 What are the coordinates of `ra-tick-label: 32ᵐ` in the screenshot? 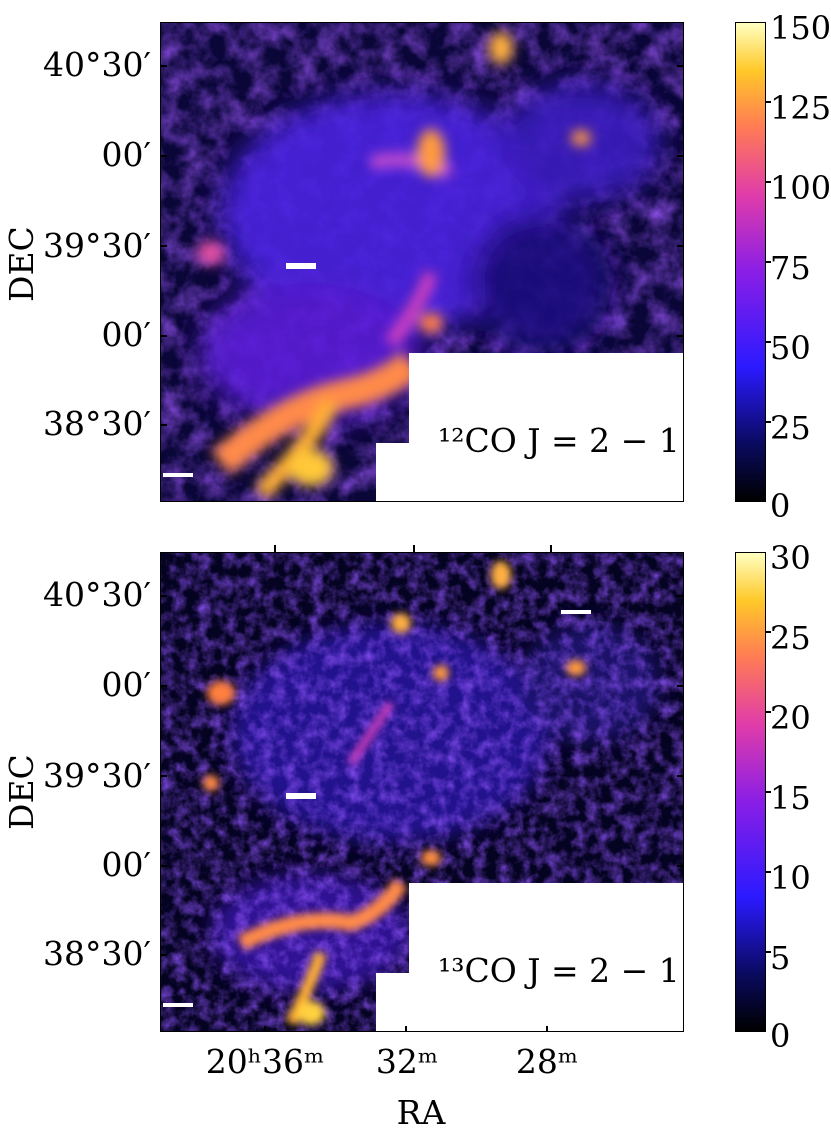 It's located at (407, 1061).